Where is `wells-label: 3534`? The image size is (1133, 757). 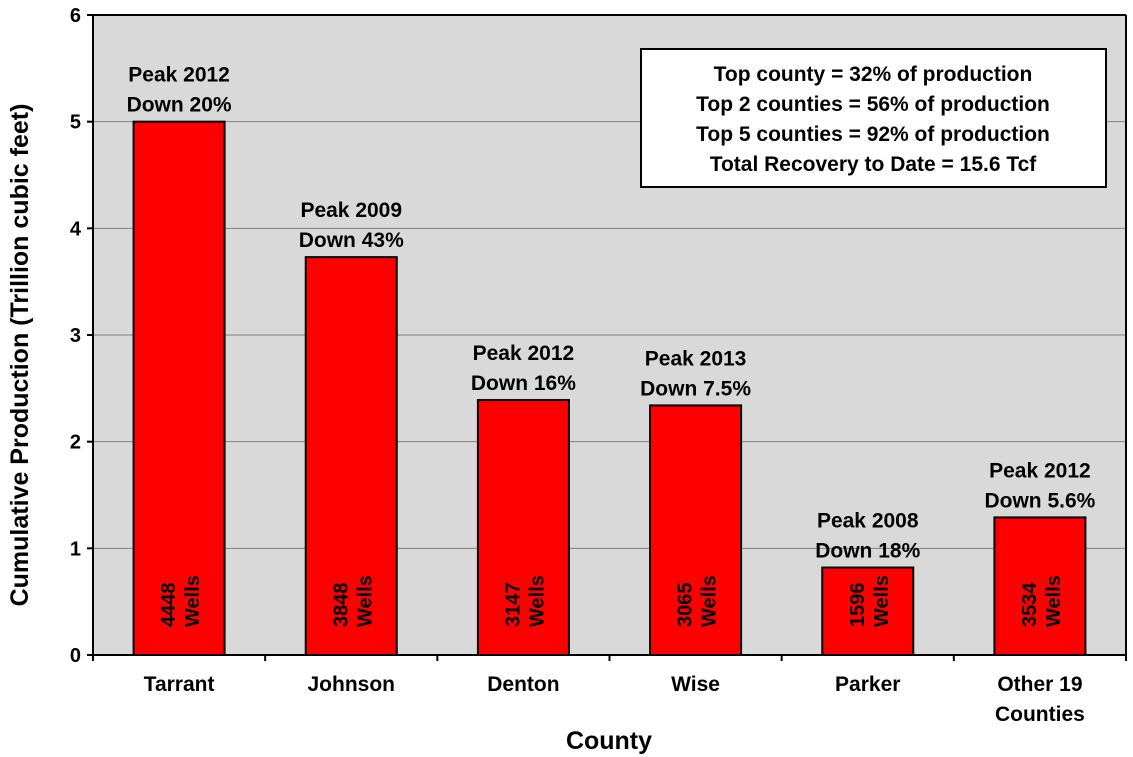 wells-label: 3534 is located at coordinates (1030, 604).